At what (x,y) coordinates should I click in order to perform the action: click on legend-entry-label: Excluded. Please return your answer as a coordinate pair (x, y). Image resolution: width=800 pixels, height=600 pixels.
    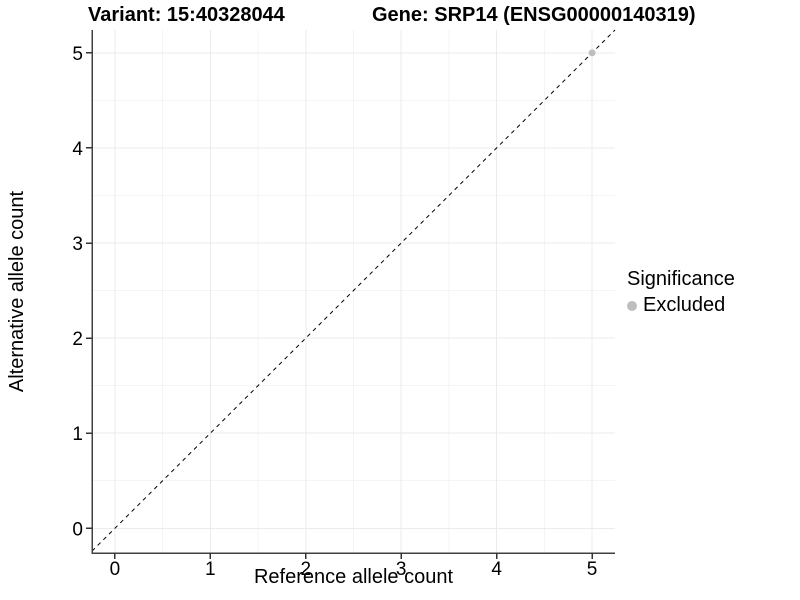
    Looking at the image, I should click on (684, 305).